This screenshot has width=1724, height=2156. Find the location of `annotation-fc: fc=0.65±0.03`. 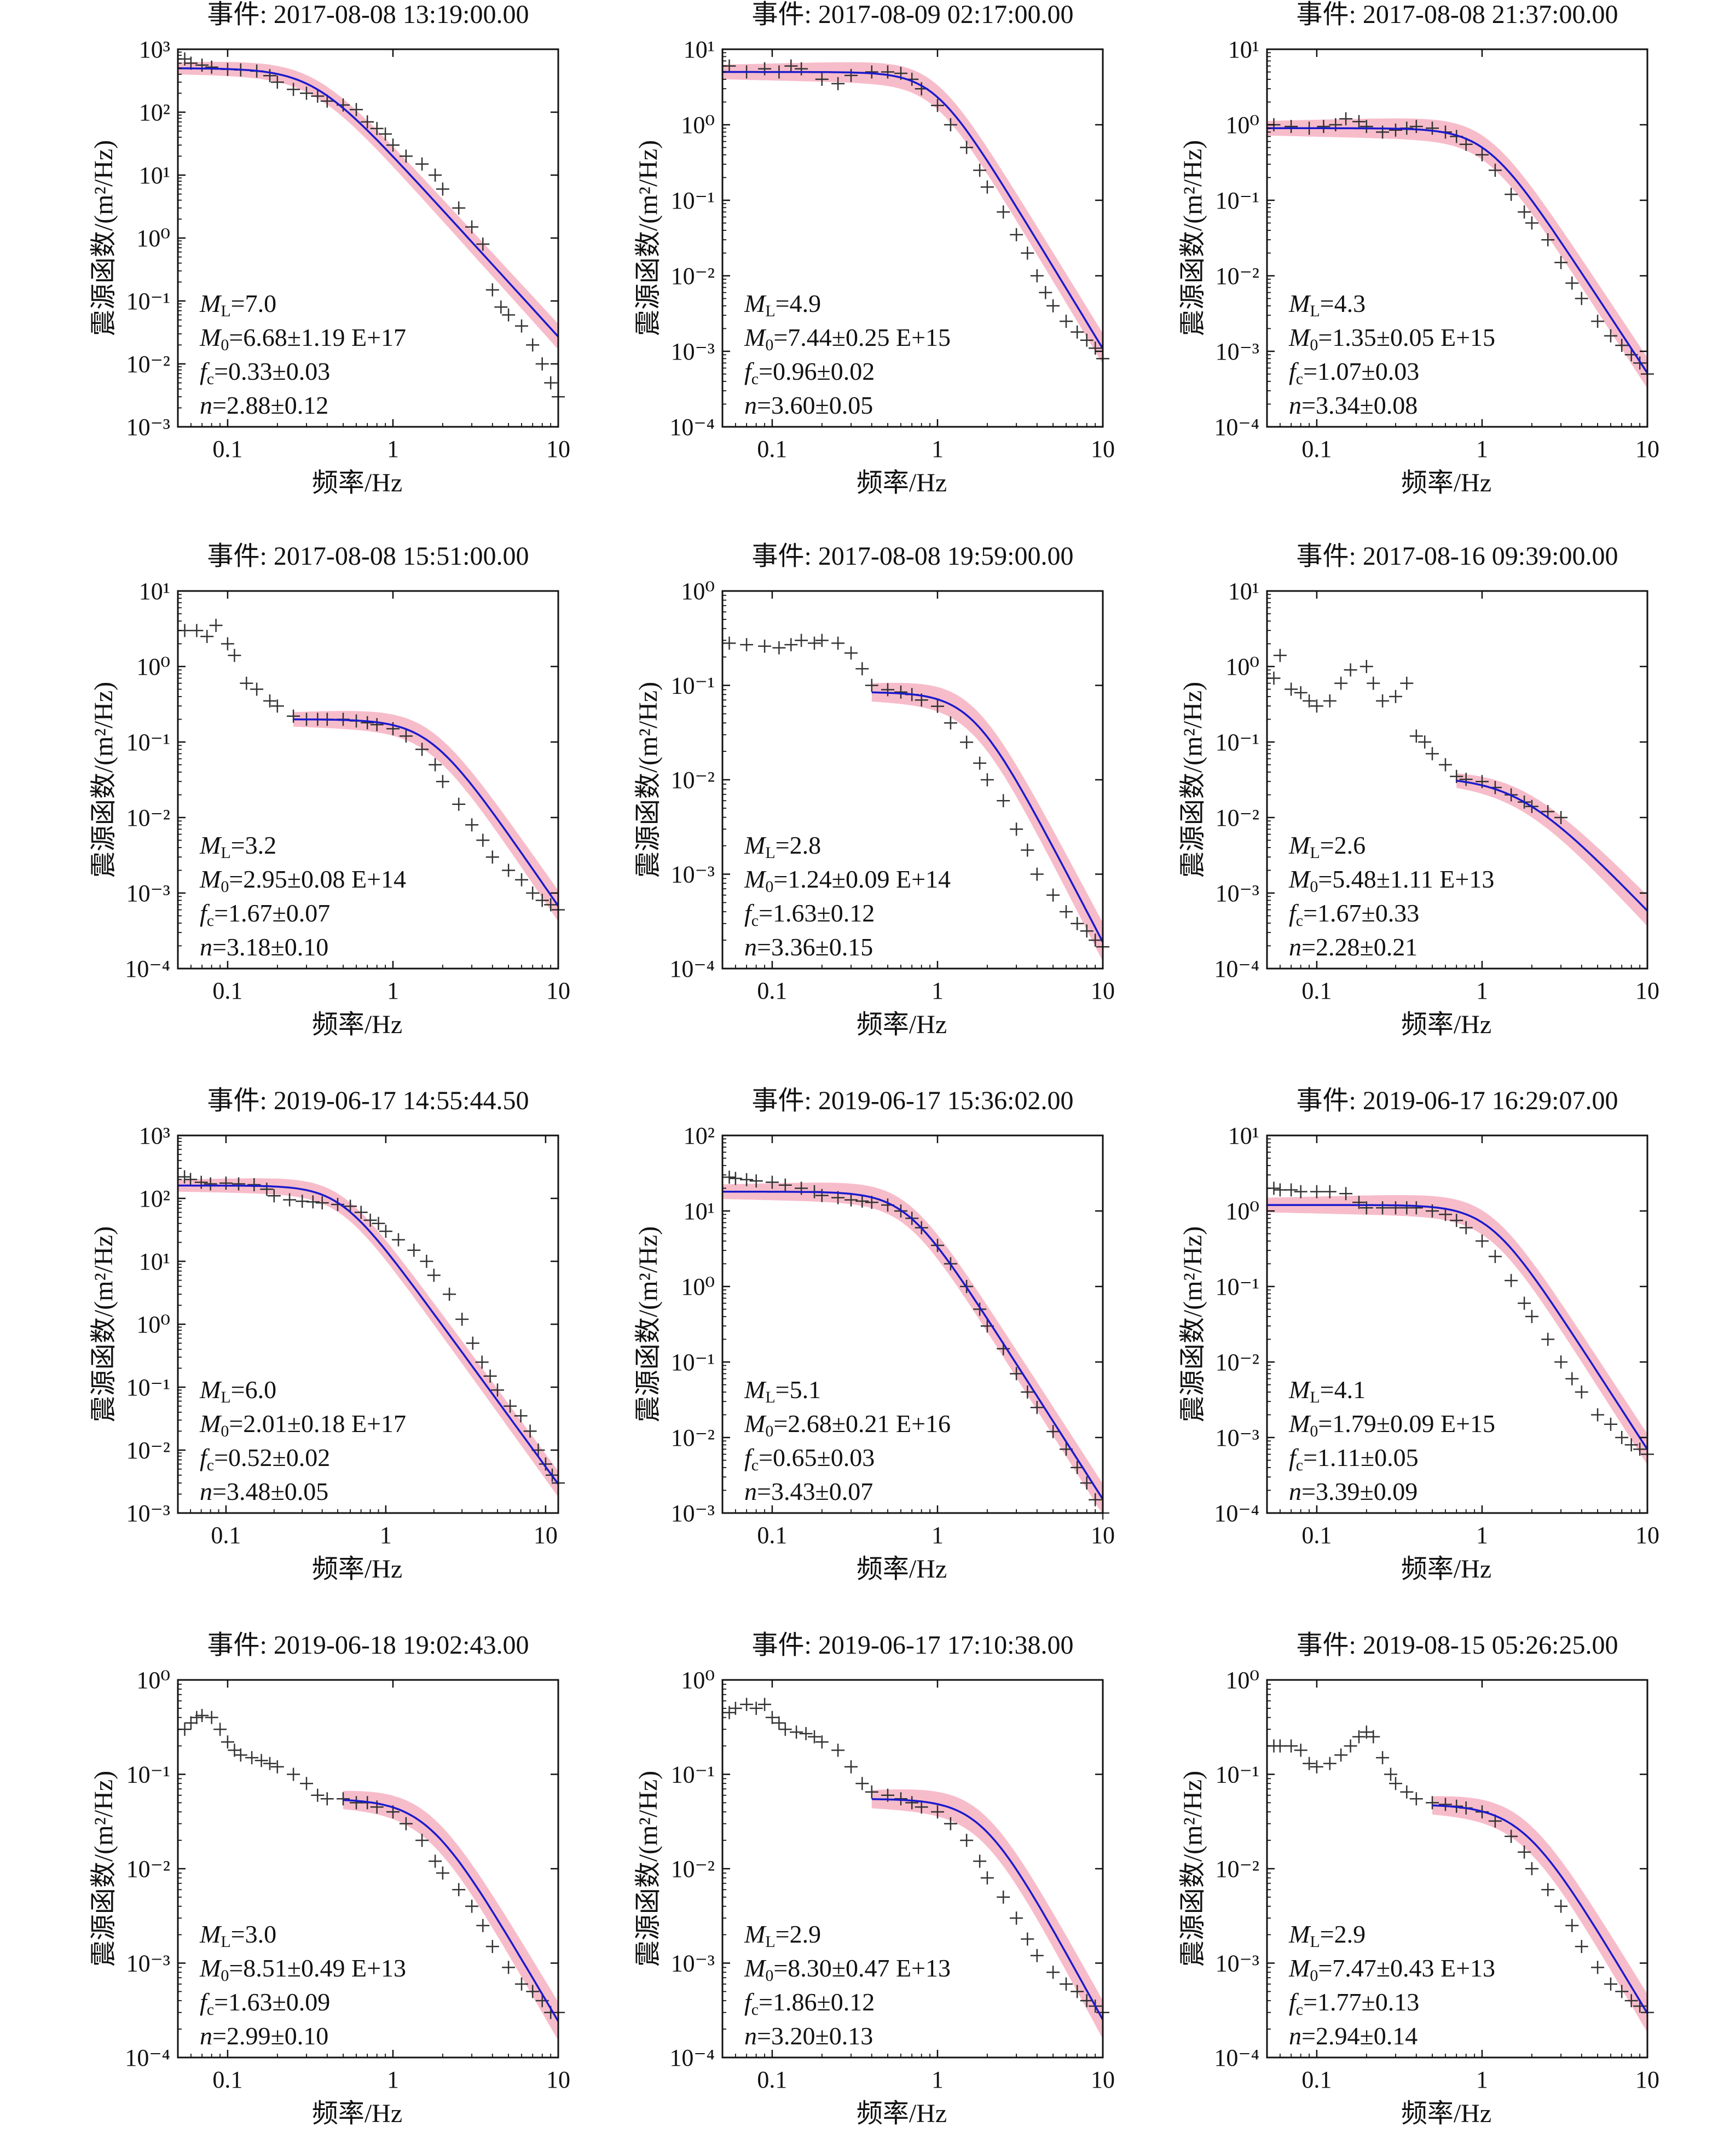

annotation-fc: fc=0.65±0.03 is located at coordinates (809, 1459).